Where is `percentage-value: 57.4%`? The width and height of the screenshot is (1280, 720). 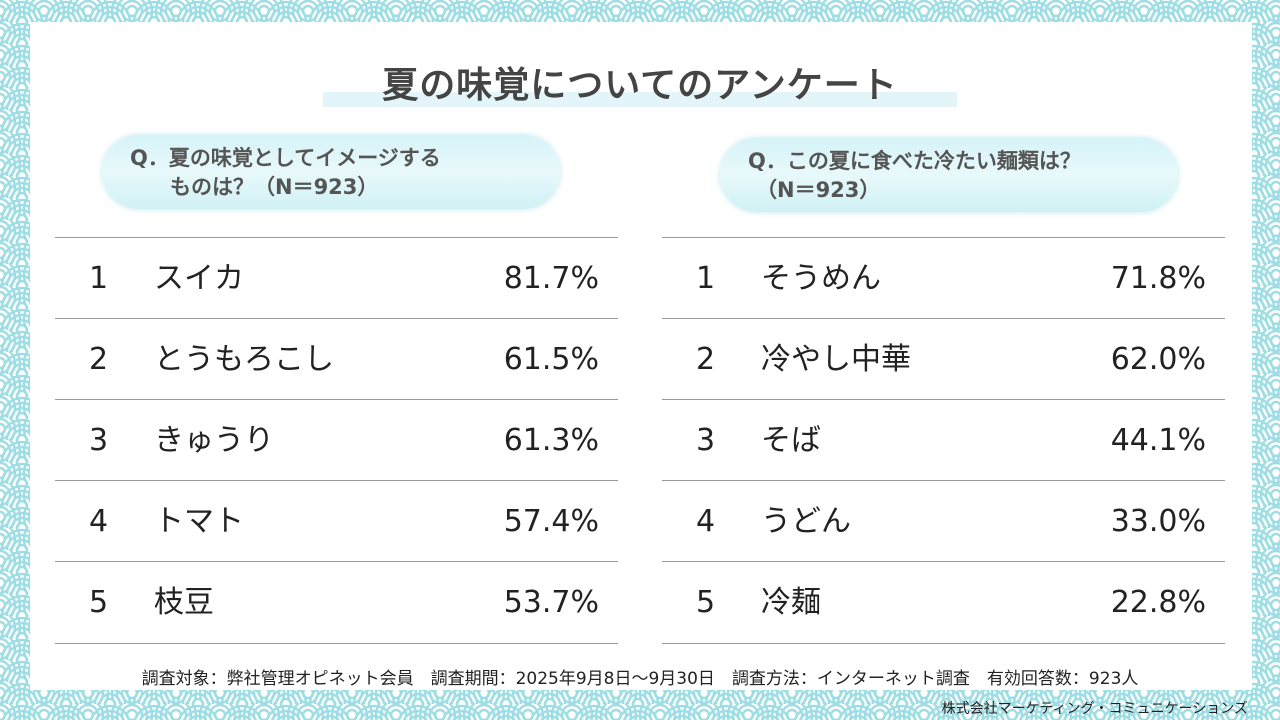
percentage-value: 57.4% is located at coordinates (551, 521).